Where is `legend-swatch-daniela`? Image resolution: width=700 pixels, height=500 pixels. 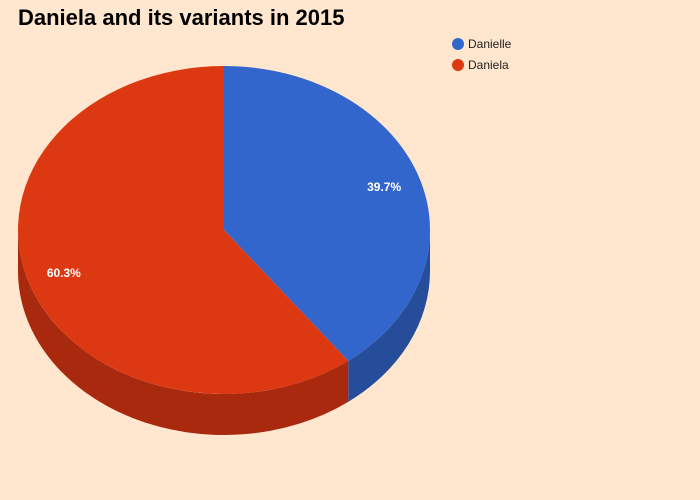
legend-swatch-daniela is located at coordinates (458, 65).